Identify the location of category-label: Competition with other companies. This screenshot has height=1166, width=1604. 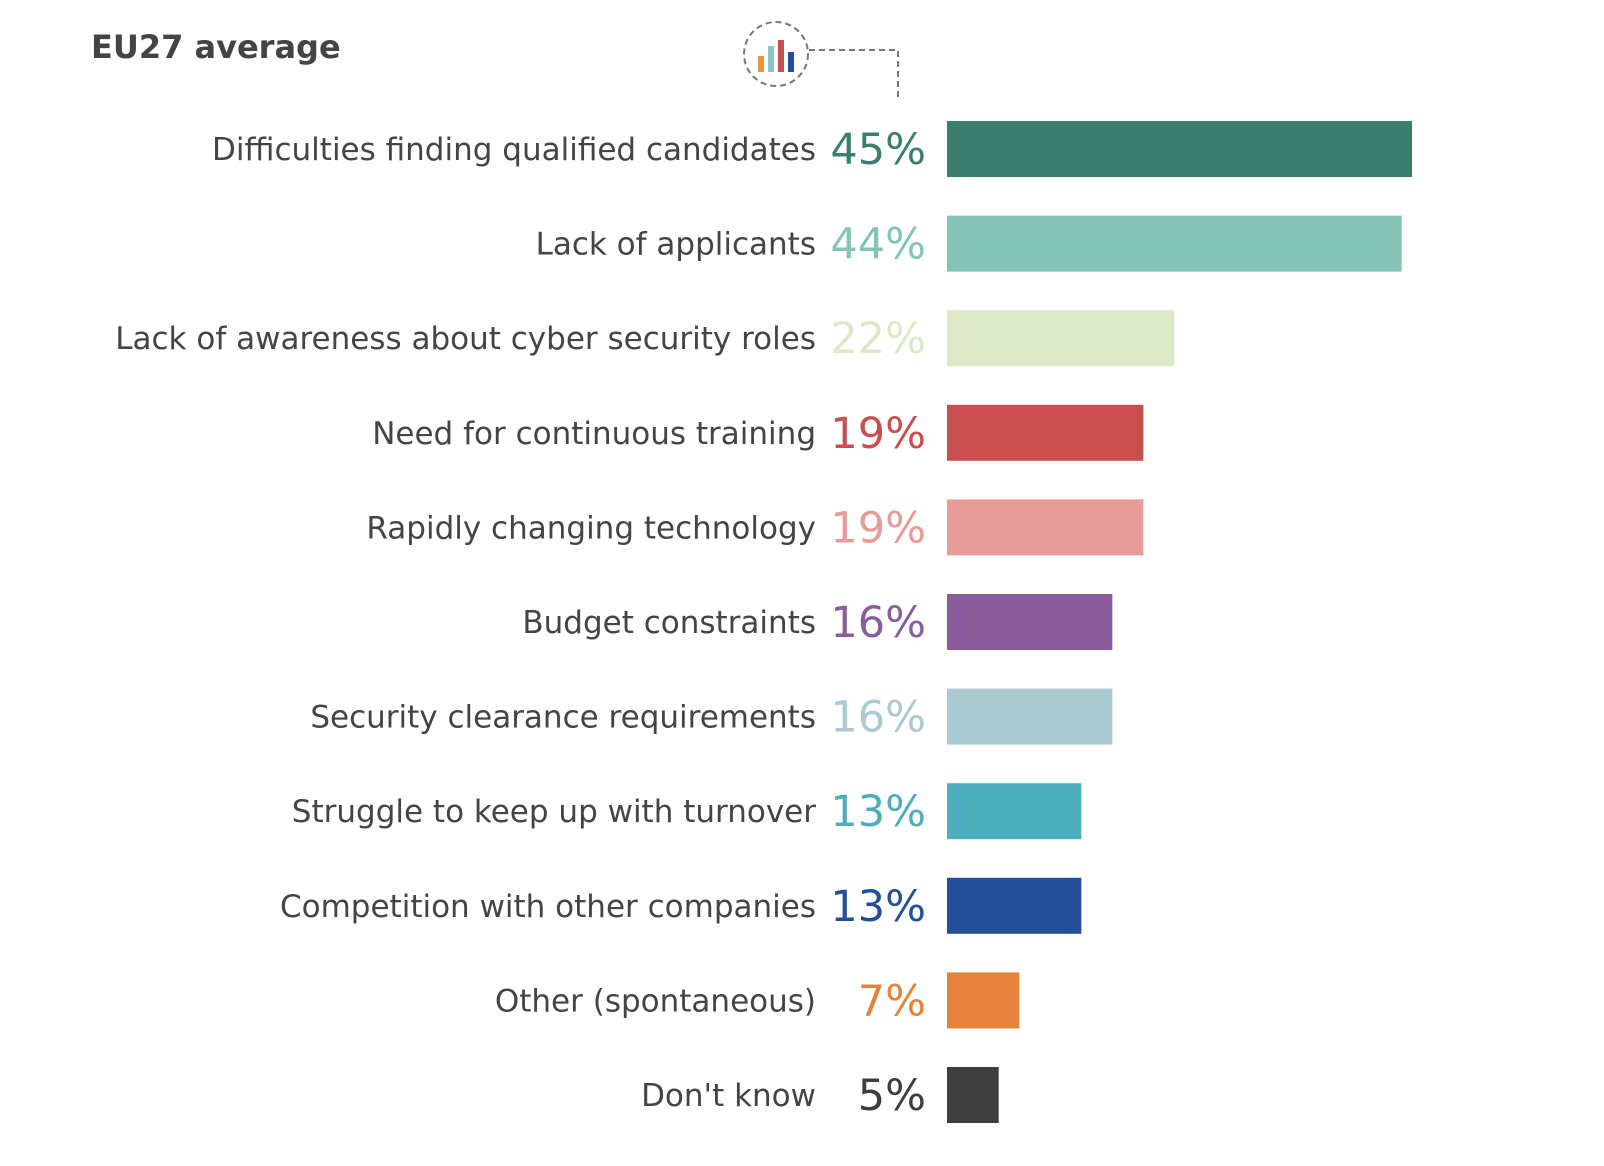
(548, 907).